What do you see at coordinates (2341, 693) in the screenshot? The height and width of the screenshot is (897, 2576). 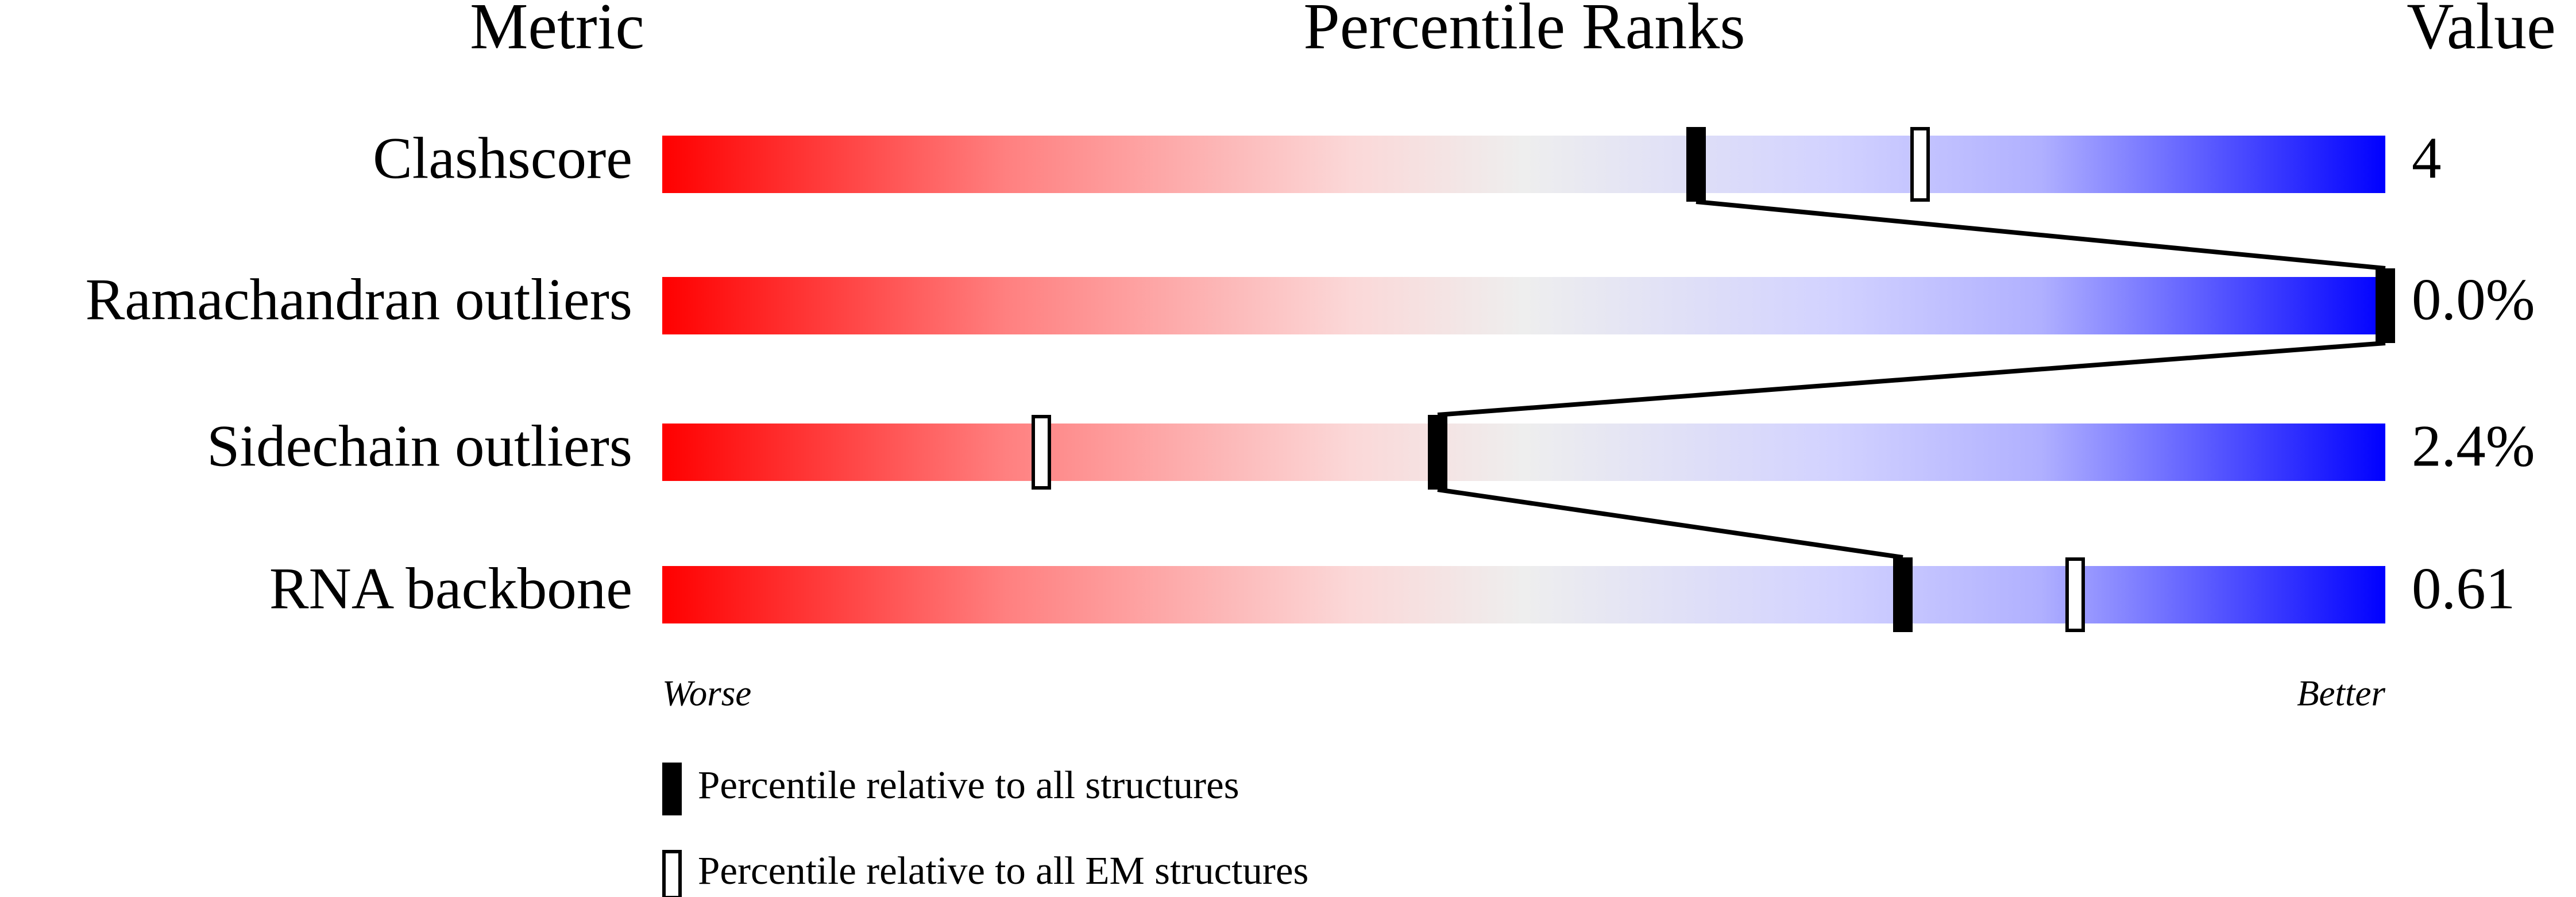 I see `better-label: Better` at bounding box center [2341, 693].